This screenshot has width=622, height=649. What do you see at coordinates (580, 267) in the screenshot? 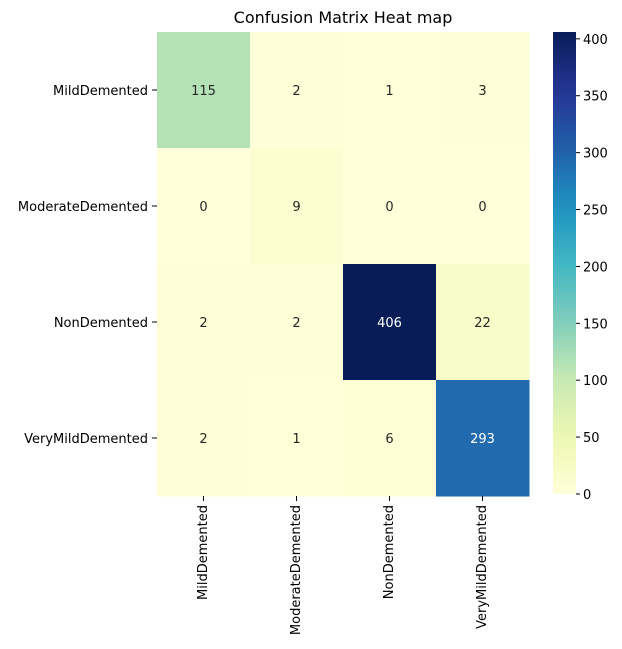
I see `colorbar: 0 50 100 150 200 250 300 350 400` at bounding box center [580, 267].